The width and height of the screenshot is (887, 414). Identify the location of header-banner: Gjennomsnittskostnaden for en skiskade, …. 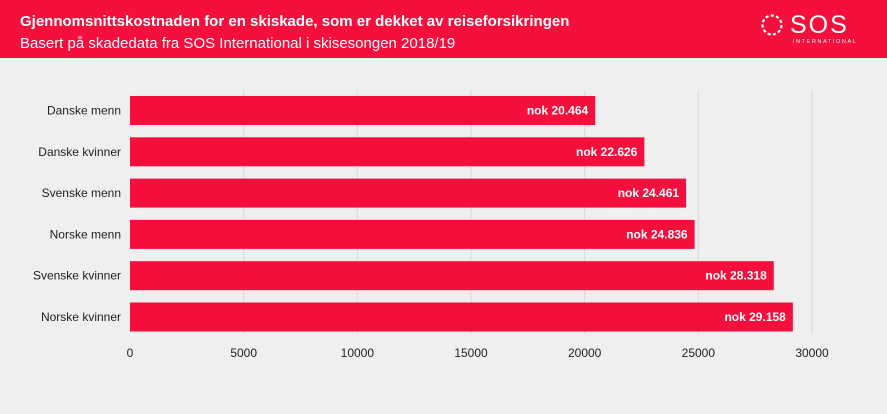
(443, 29).